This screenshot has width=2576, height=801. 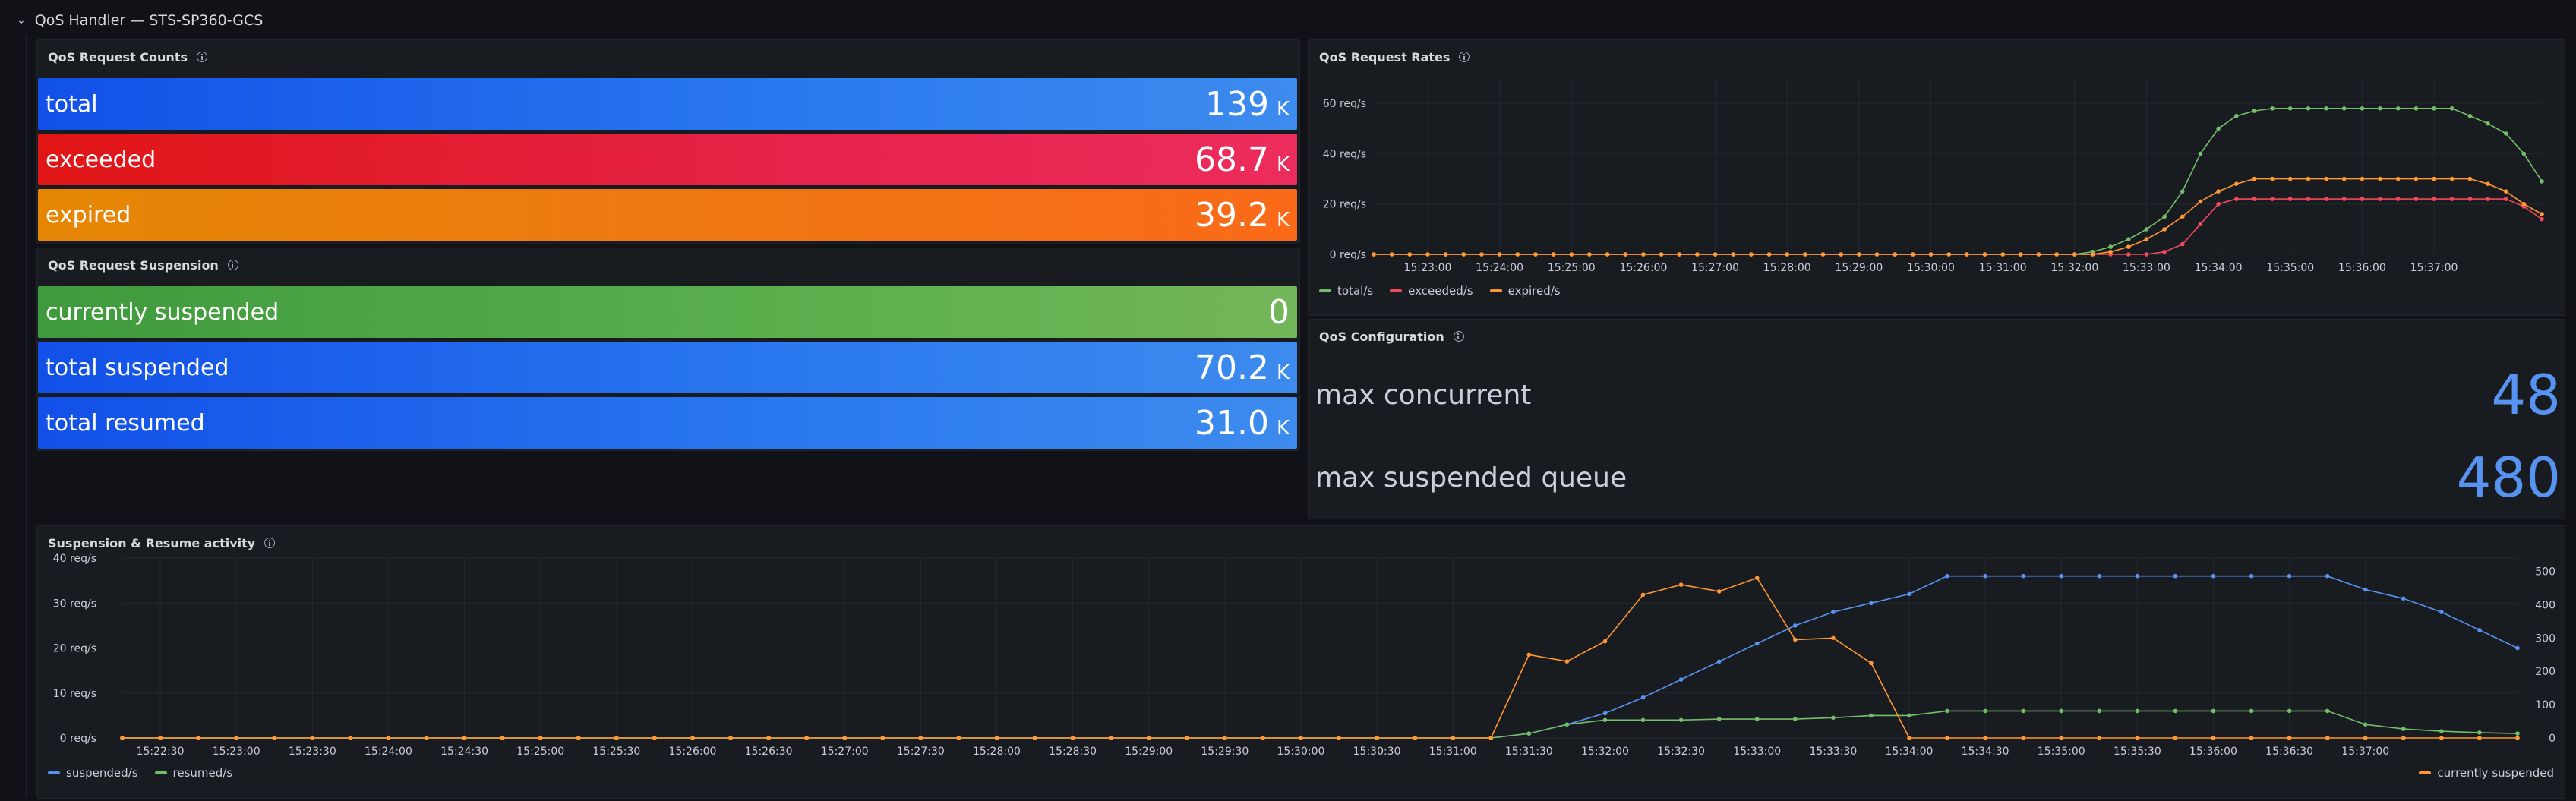 I want to click on legend-item: suspended/s, so click(x=93, y=773).